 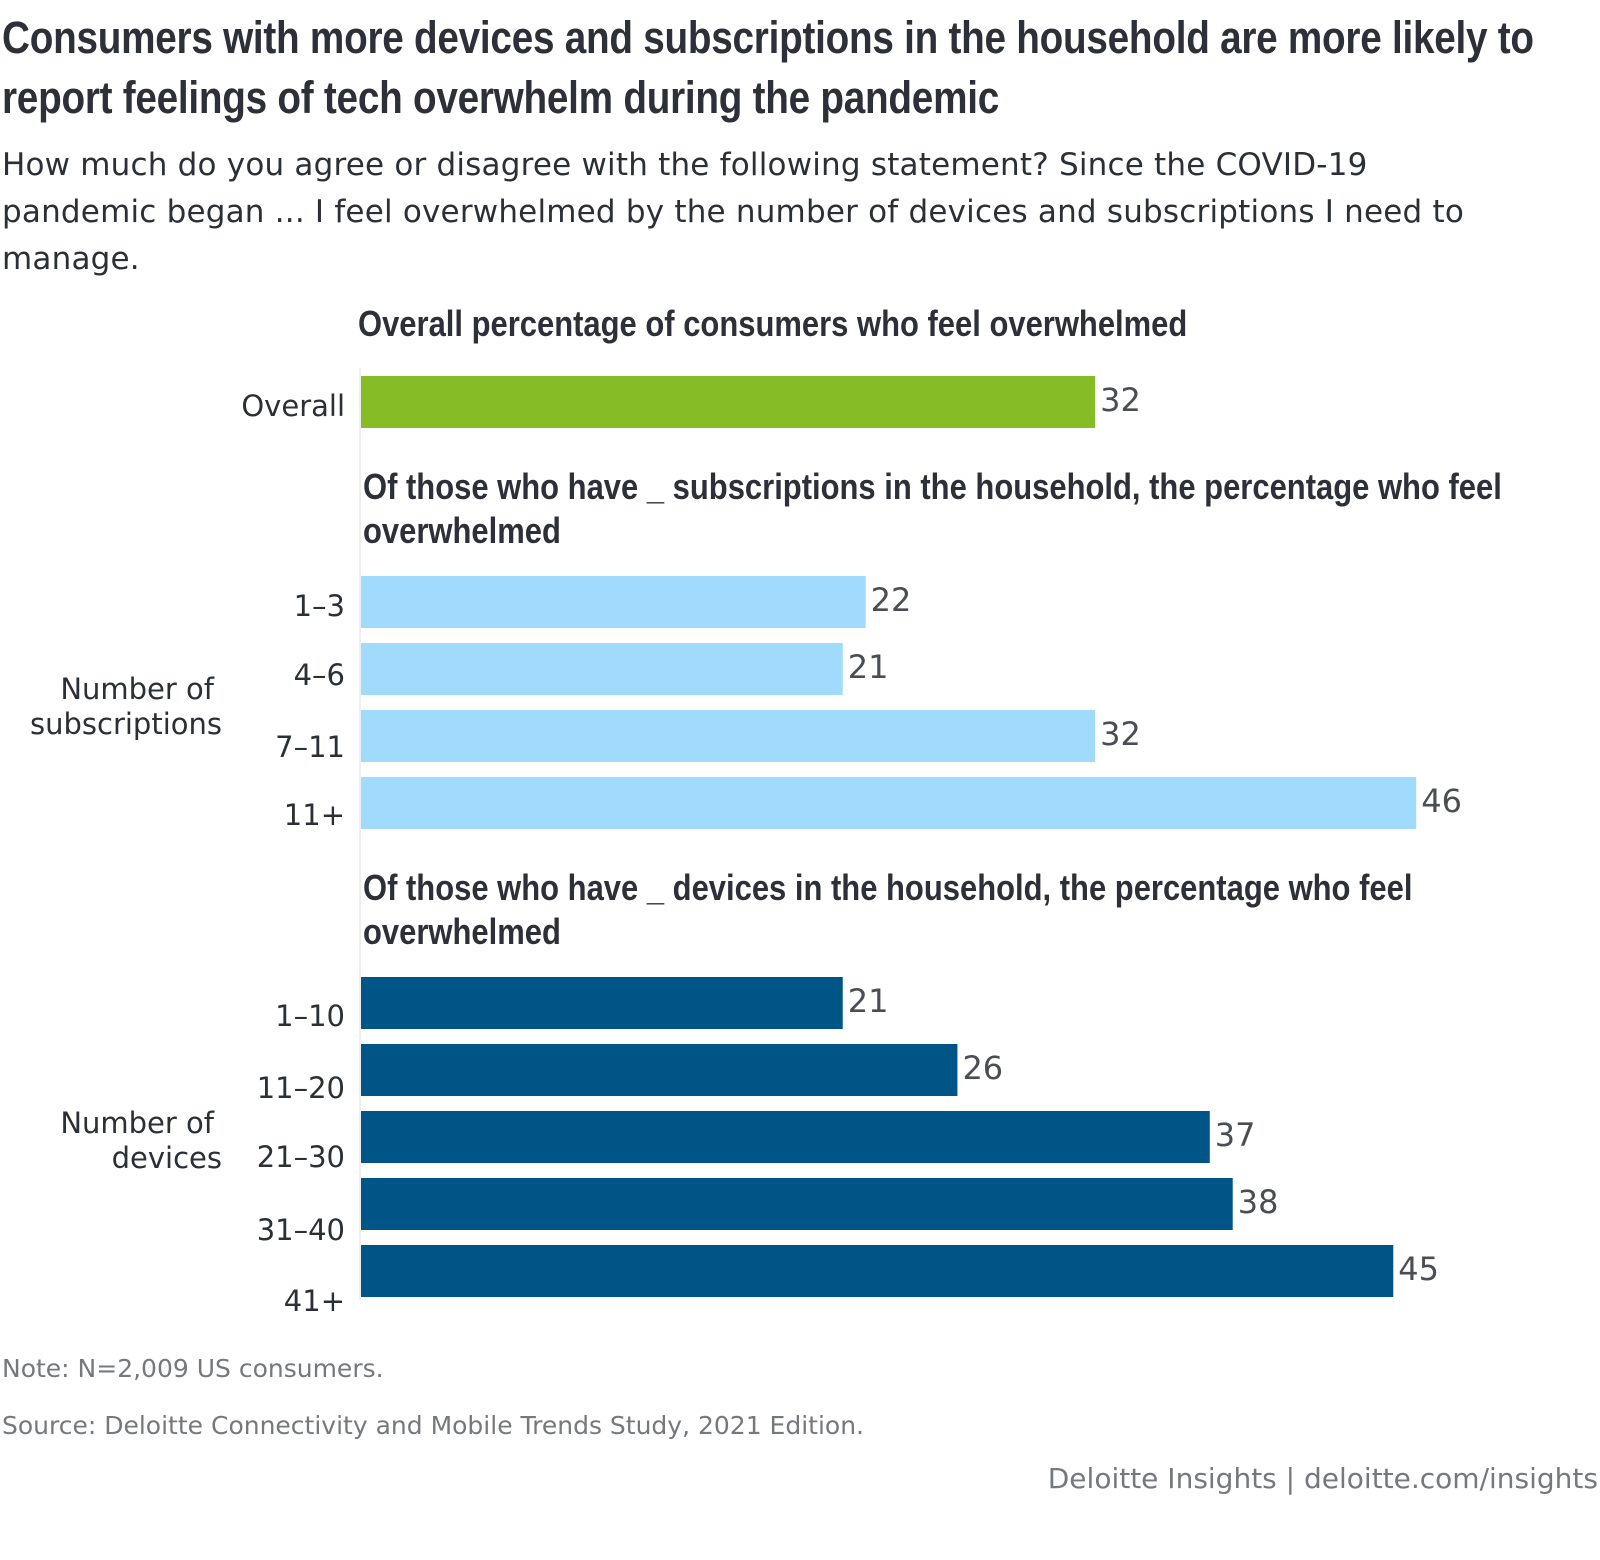 I want to click on category-label-subscriptions-3: 11+, so click(x=314, y=815).